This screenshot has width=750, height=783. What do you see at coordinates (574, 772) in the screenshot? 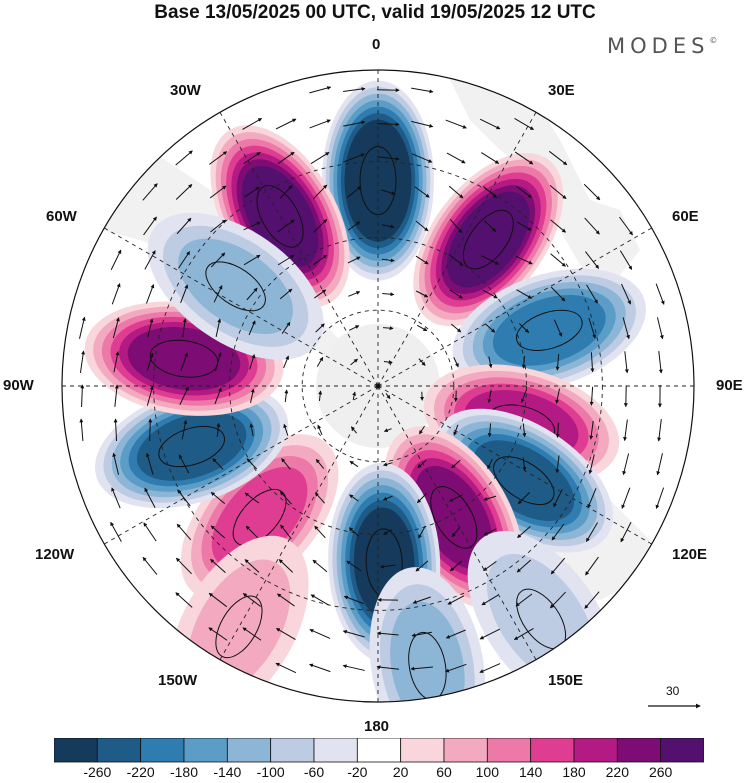
I see `colorbar-tick-label: 180` at bounding box center [574, 772].